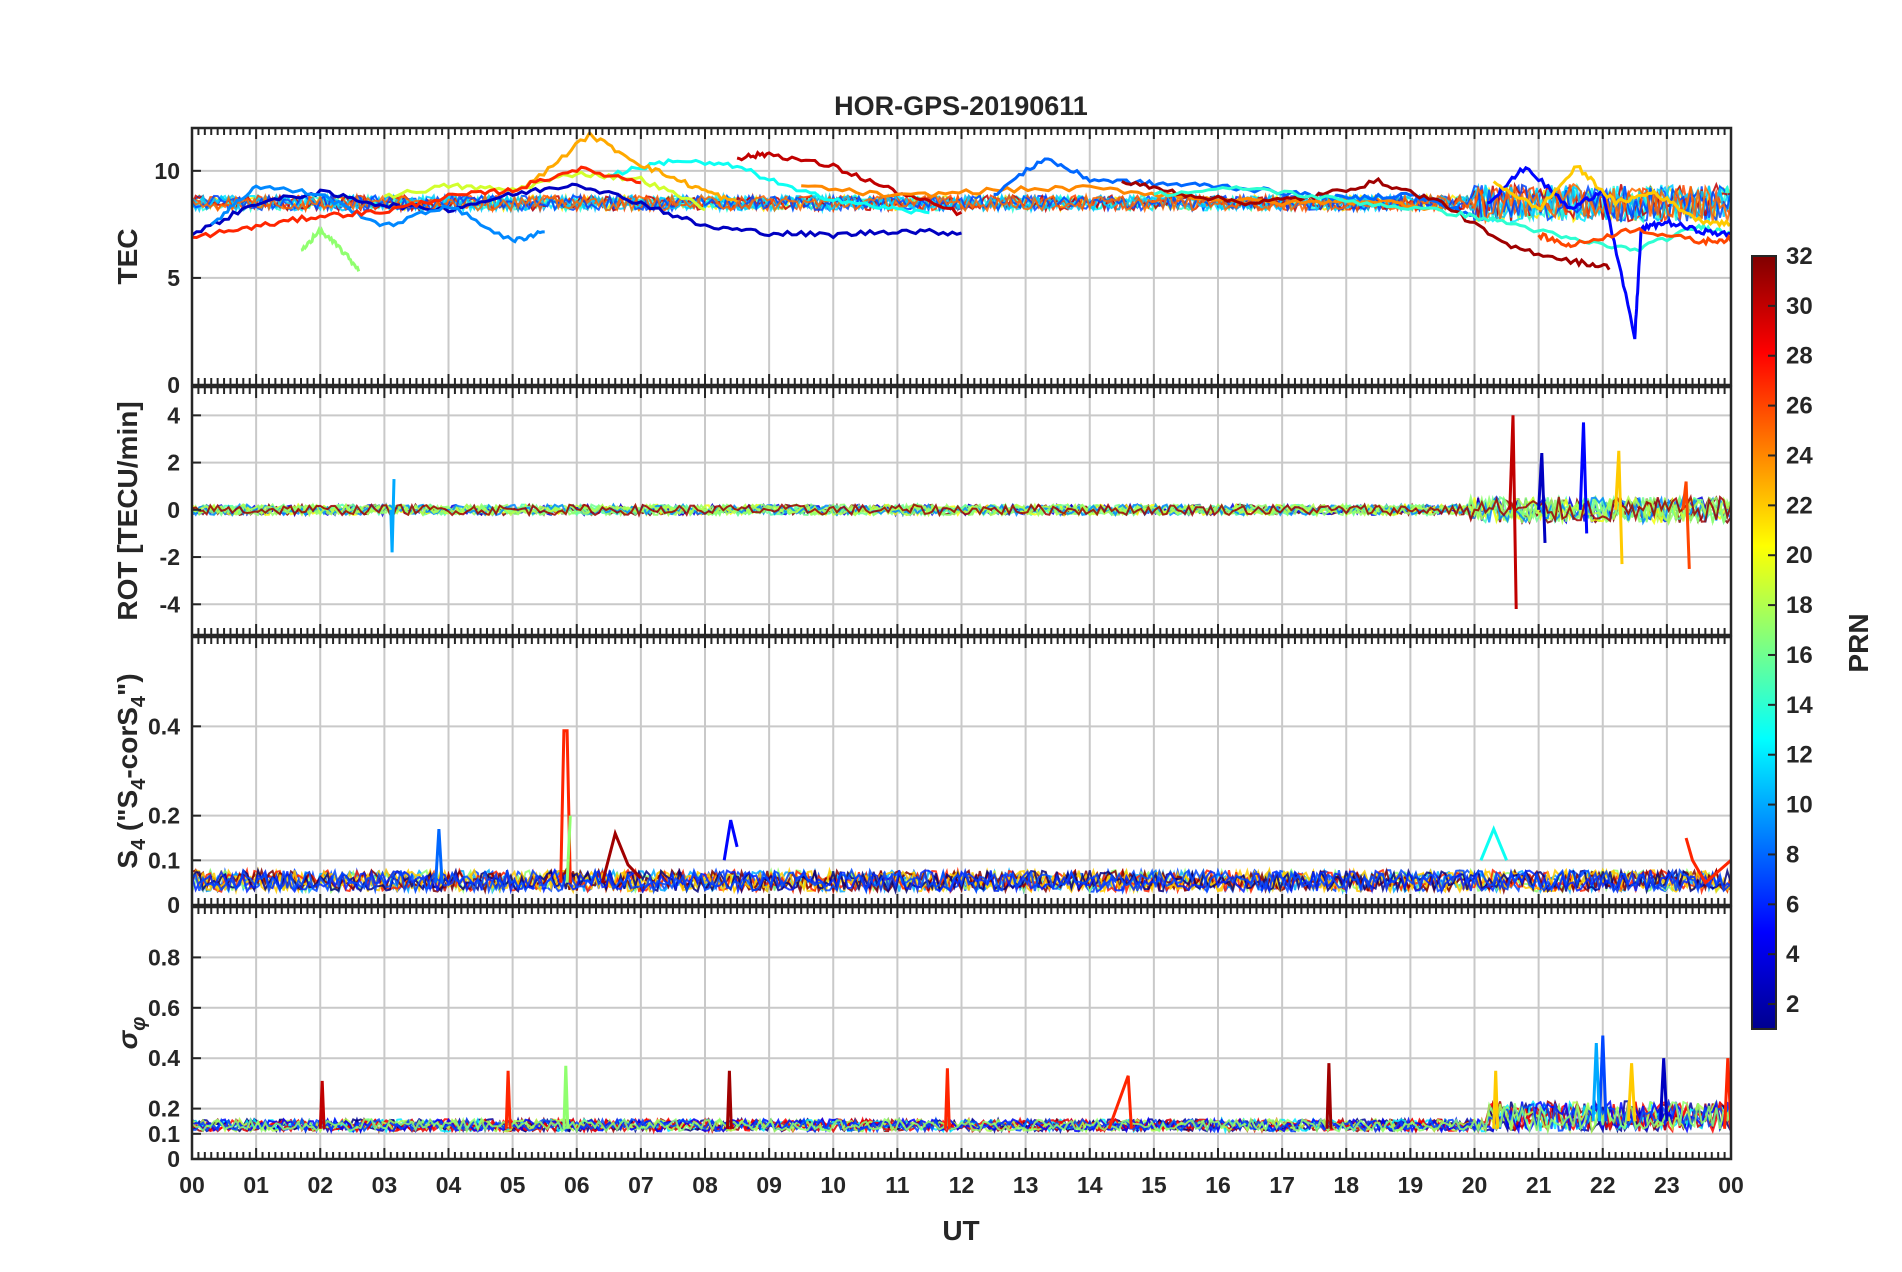  I want to click on y-axis-label-sigma: σφ, so click(131, 1033).